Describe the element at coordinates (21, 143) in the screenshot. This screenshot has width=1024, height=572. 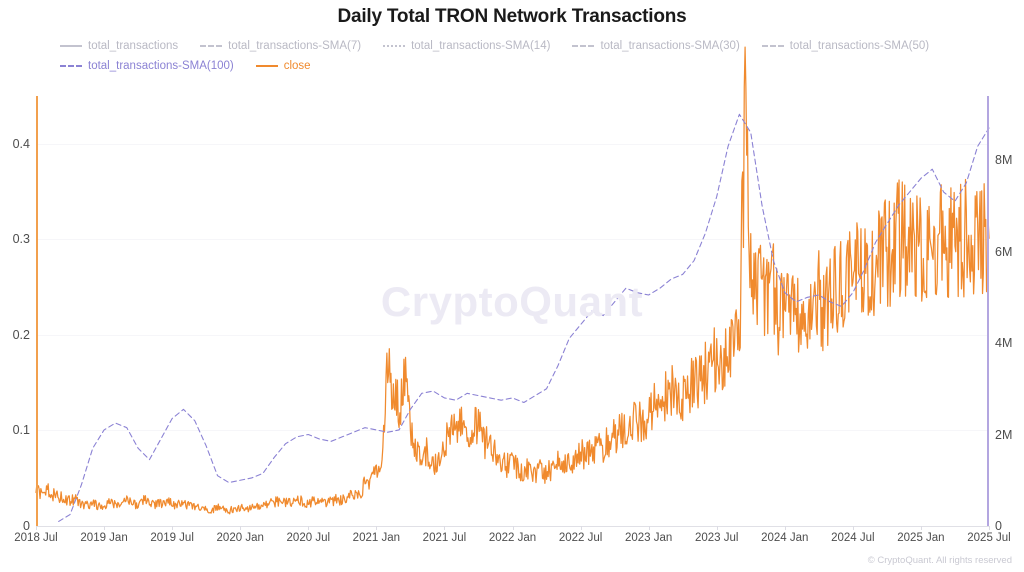
I see `y-tick-left-4: 0.4` at that location.